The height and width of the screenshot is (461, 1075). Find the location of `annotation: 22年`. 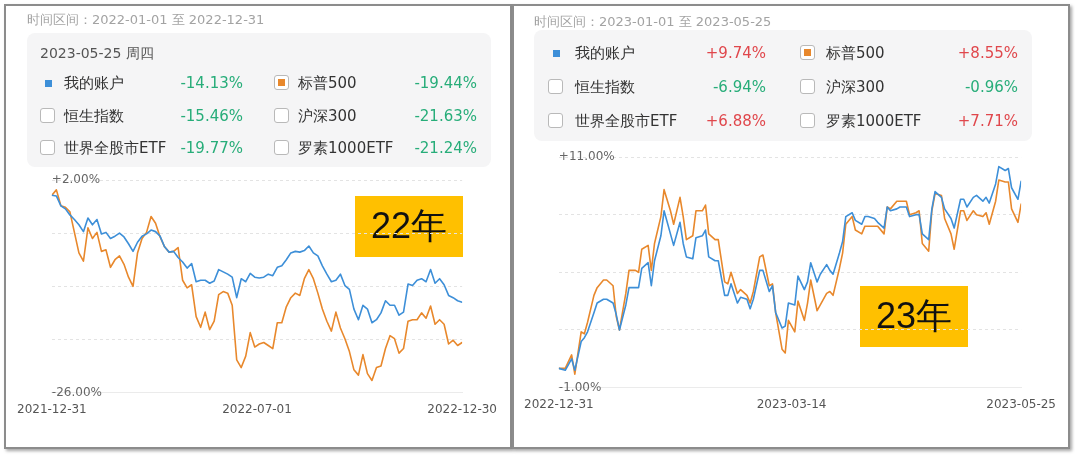

annotation: 22年 is located at coordinates (409, 226).